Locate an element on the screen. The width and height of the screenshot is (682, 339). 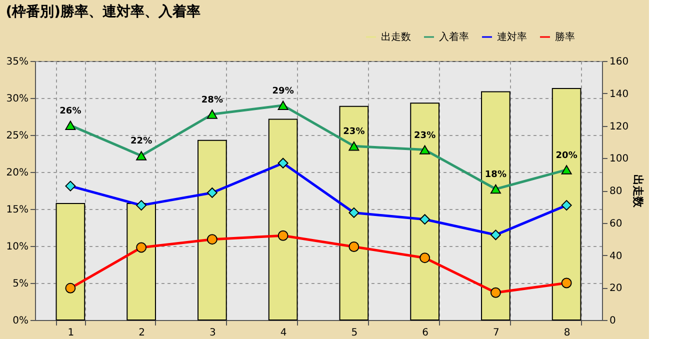
y2-axis-title: 出走数 is located at coordinates (638, 191).